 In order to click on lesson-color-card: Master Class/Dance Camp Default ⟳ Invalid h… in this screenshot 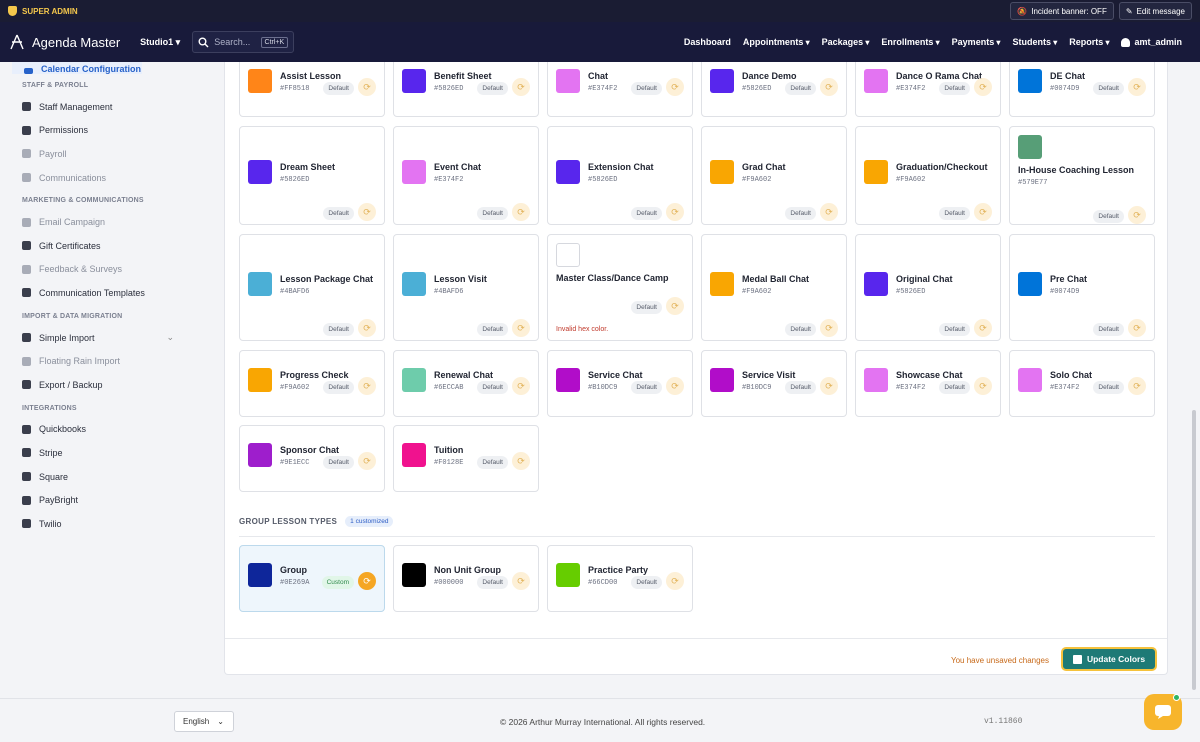, I will do `click(620, 287)`.